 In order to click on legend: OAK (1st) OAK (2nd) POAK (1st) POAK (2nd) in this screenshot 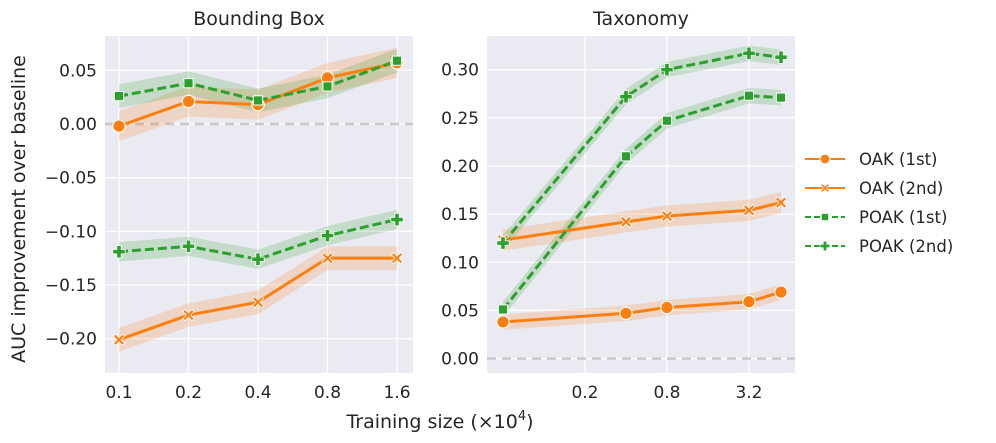, I will do `click(879, 203)`.